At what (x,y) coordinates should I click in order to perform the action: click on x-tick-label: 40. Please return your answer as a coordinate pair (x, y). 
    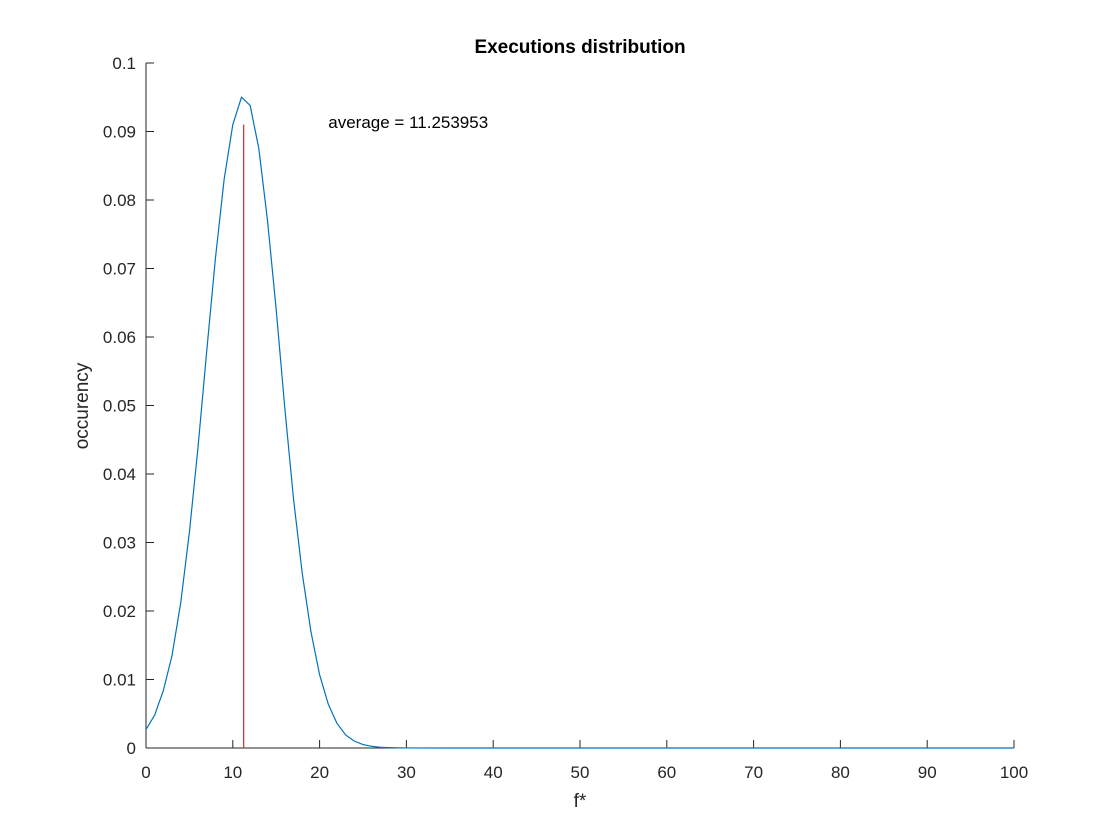
    Looking at the image, I should click on (493, 772).